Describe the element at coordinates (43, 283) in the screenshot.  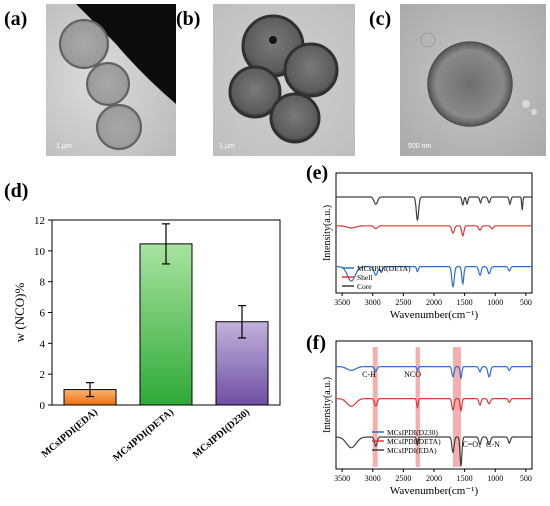
I see `chart-d-ytick-label-4: 8` at that location.